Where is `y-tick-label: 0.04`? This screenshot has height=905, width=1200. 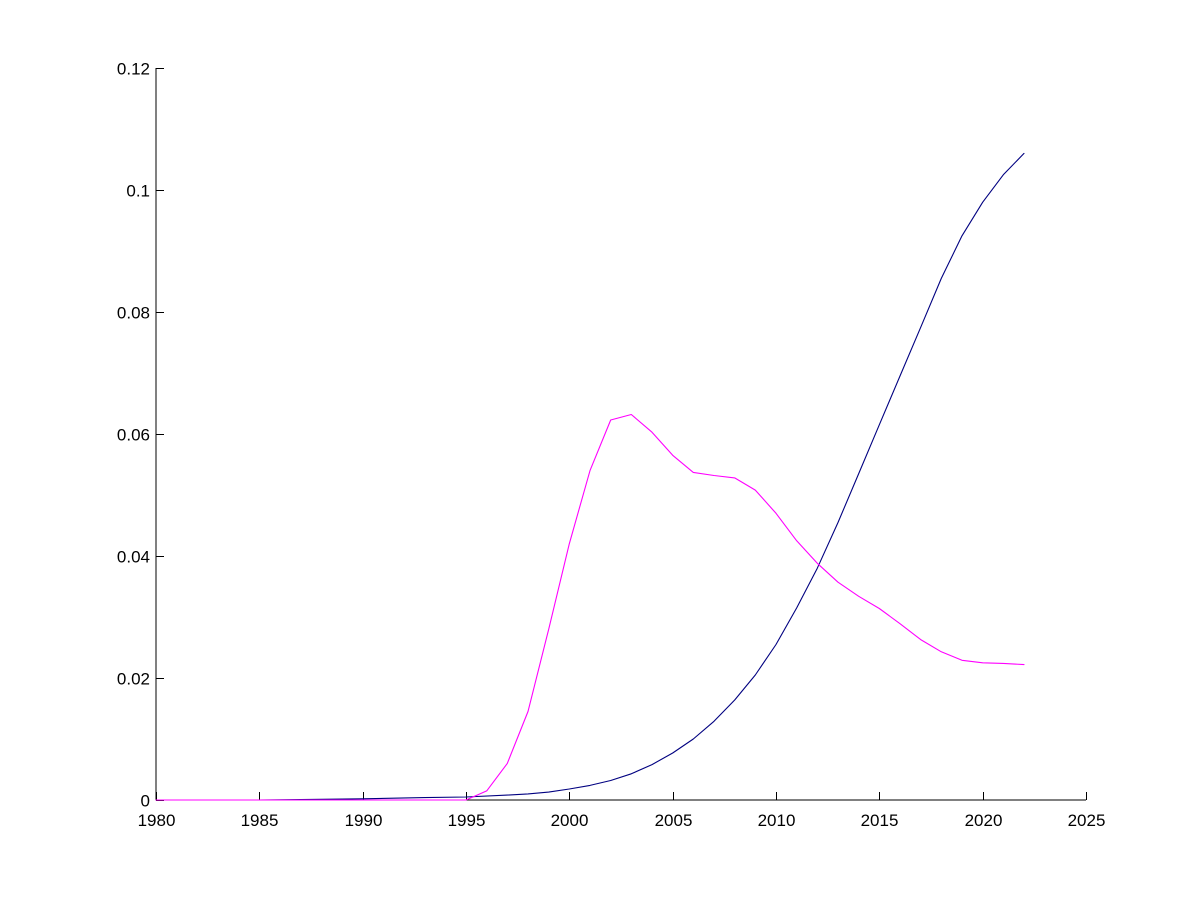 y-tick-label: 0.04 is located at coordinates (133, 557).